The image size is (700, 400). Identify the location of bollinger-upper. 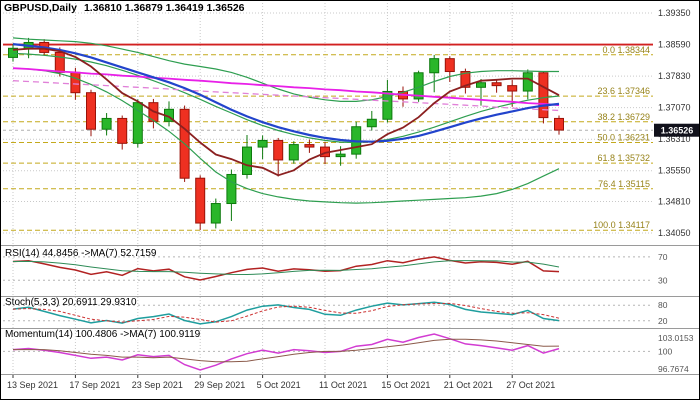
(285, 70).